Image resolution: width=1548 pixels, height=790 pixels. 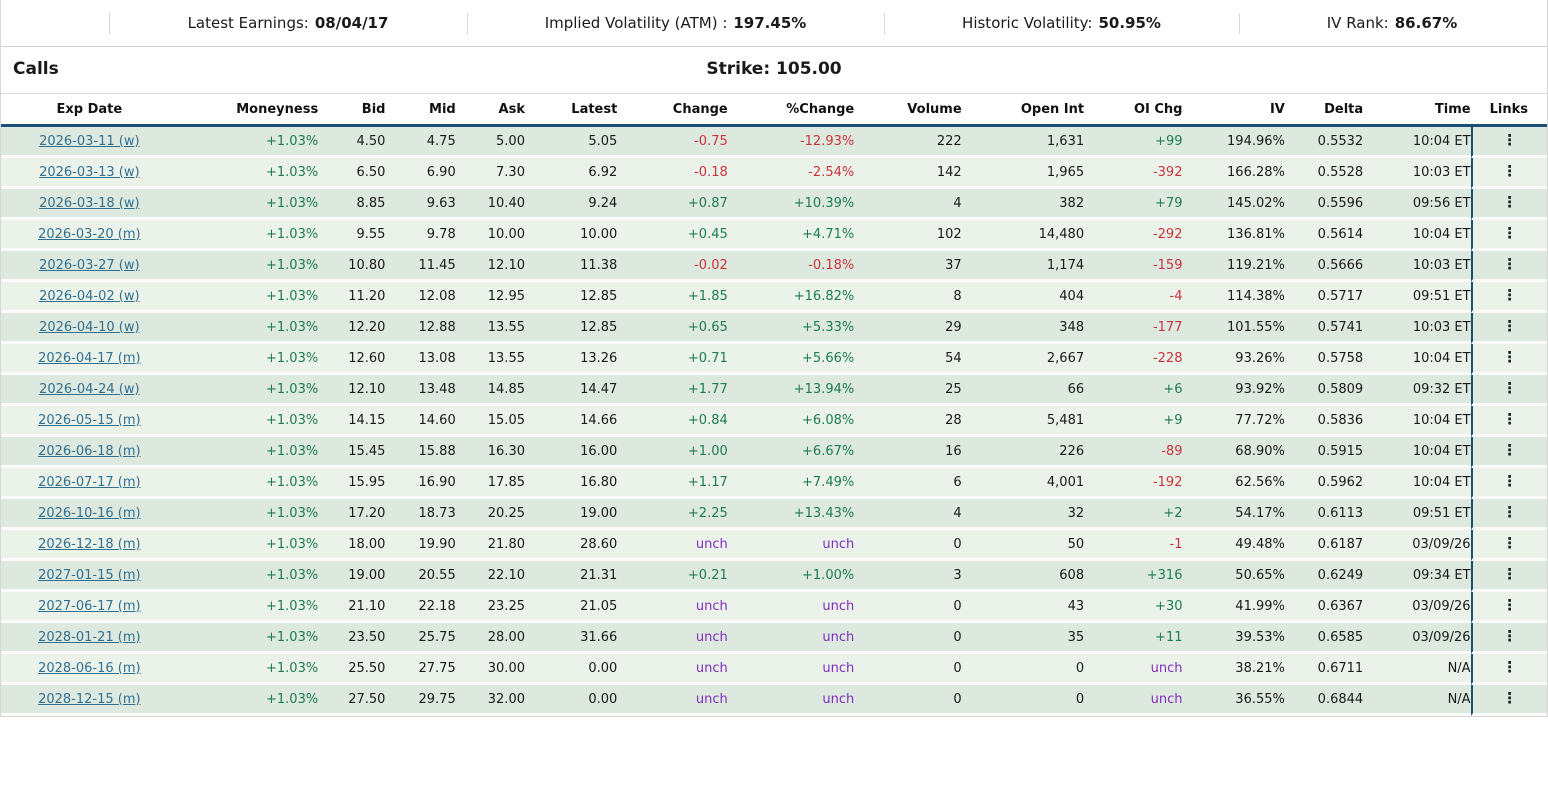 I want to click on exp-date-link: 2028-01-21 (m), so click(x=89, y=637).